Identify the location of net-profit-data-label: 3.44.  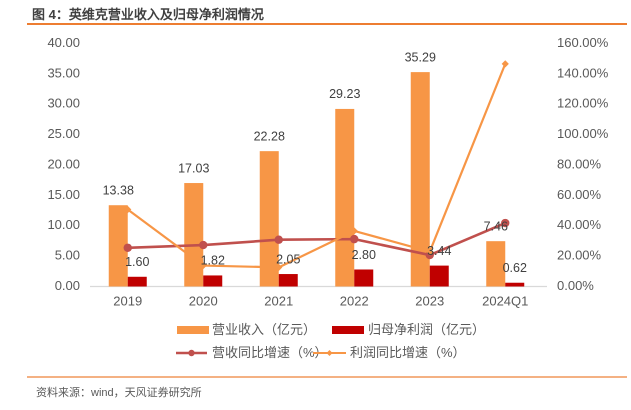
(439, 251).